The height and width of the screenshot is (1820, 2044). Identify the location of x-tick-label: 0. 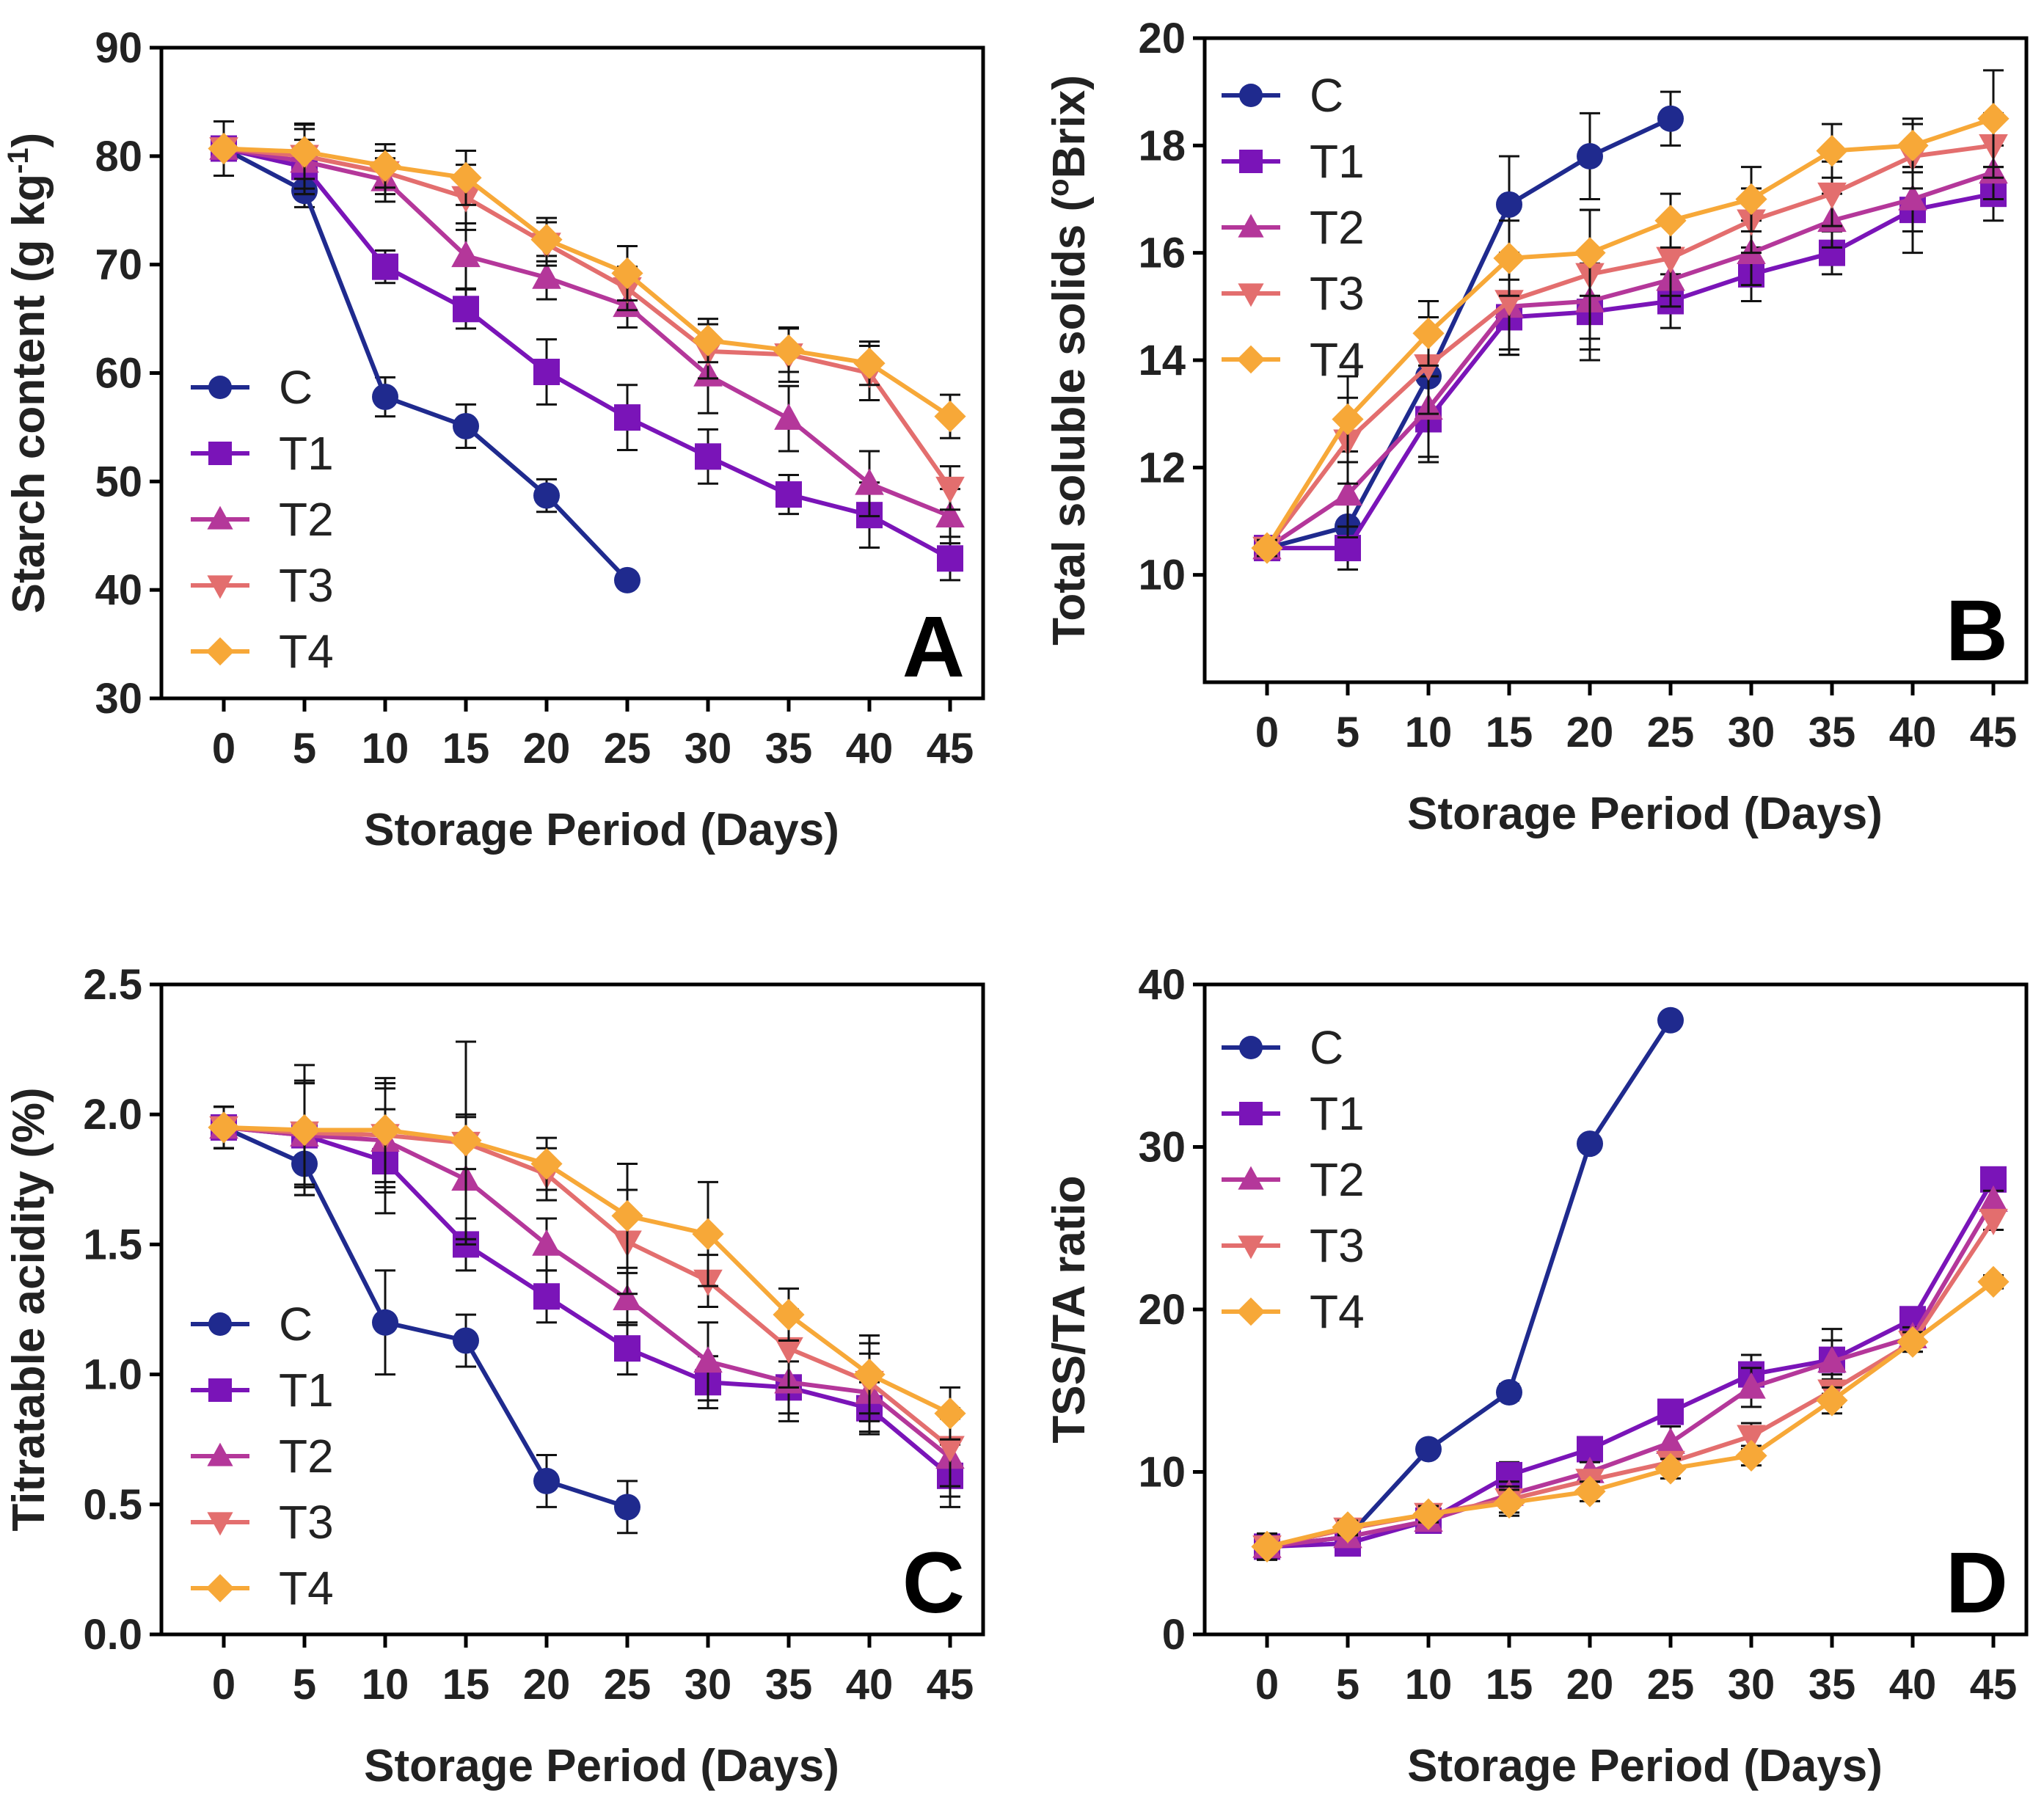
(1267, 1684).